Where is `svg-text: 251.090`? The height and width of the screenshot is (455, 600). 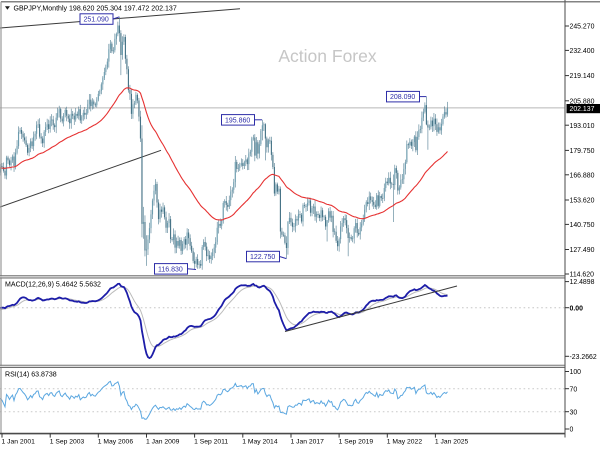
svg-text: 251.090 is located at coordinates (96, 20).